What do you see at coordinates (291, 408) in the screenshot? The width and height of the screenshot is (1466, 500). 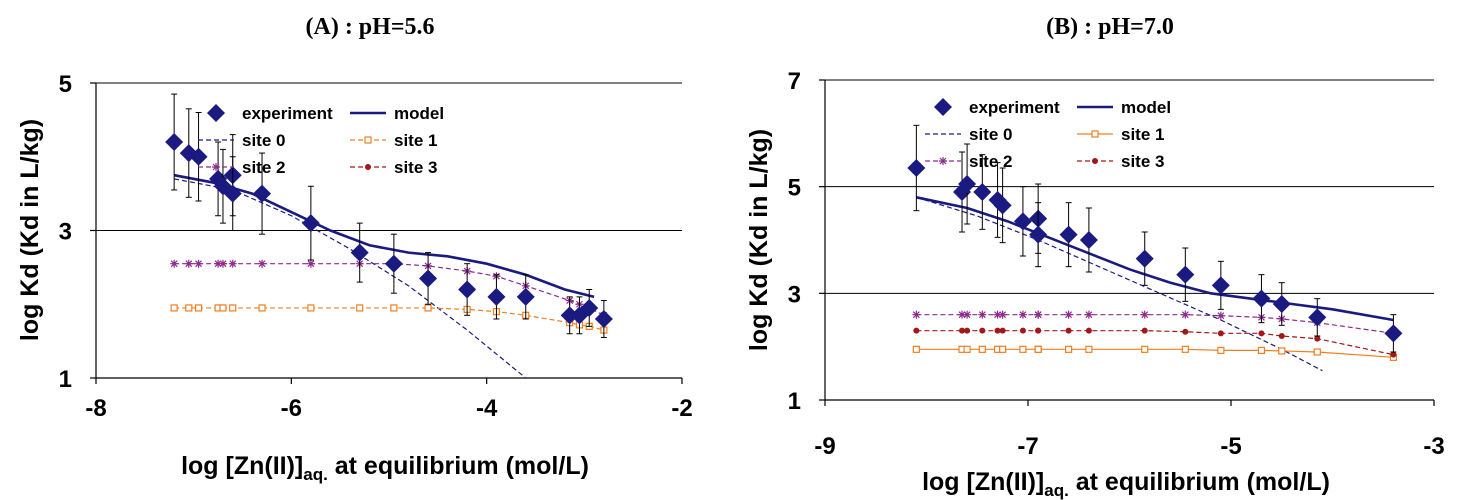 I see `x-tick-label: -6` at bounding box center [291, 408].